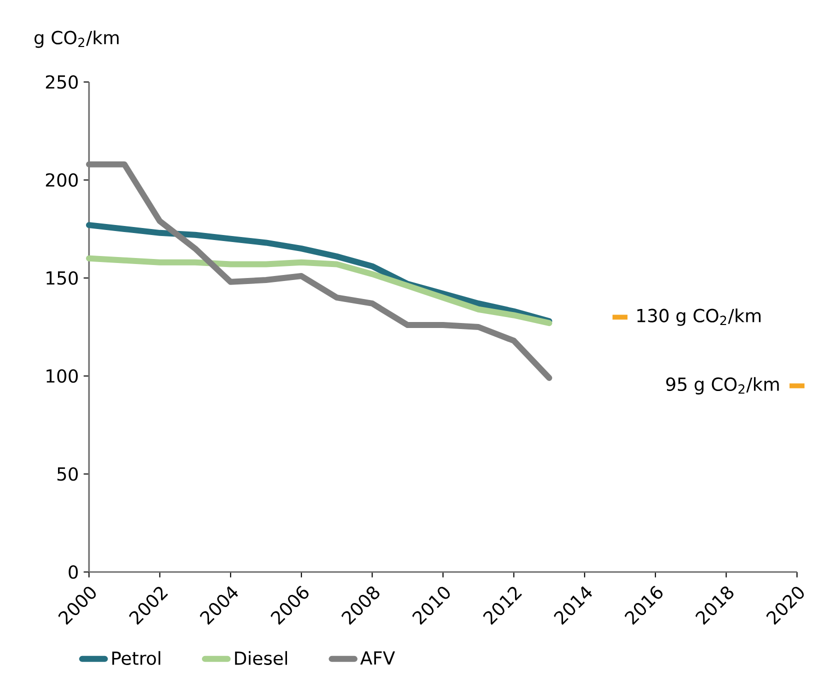 The image size is (831, 689). What do you see at coordinates (62, 376) in the screenshot?
I see `y-tick-label: 100` at bounding box center [62, 376].